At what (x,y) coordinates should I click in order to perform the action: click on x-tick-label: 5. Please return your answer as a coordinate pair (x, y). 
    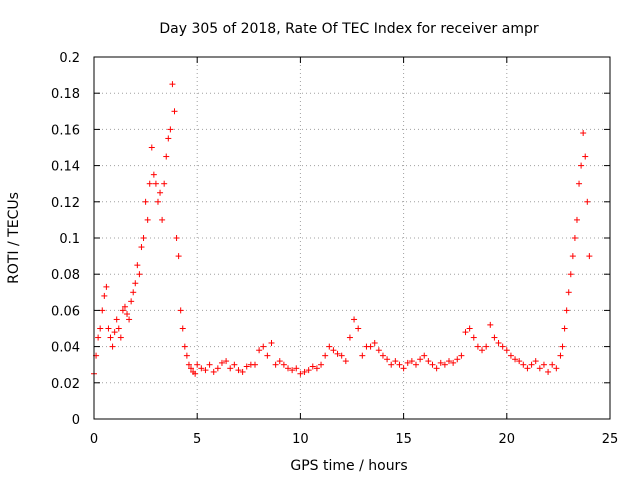
    Looking at the image, I should click on (197, 439).